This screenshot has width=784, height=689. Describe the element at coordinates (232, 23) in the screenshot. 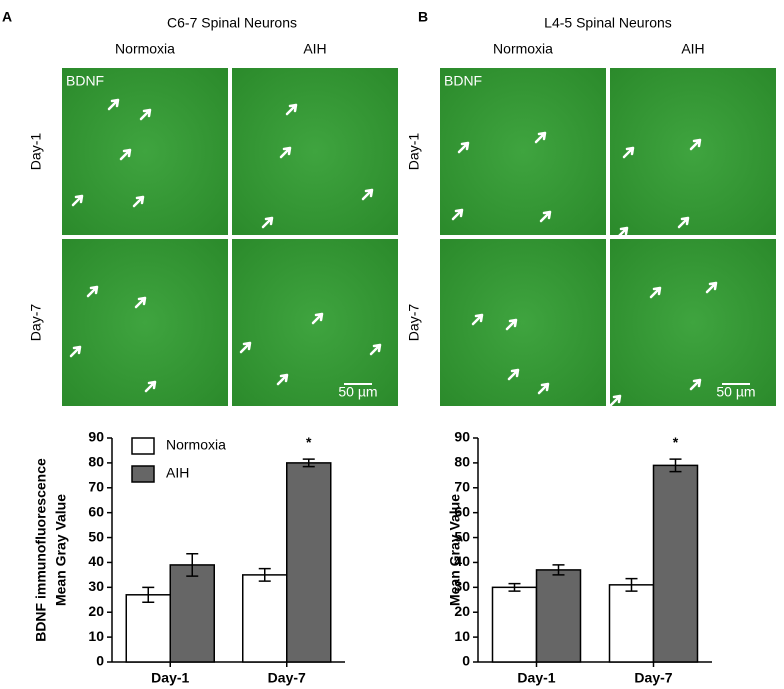

I see `panel-title: C6-7 Spinal Neurons` at that location.